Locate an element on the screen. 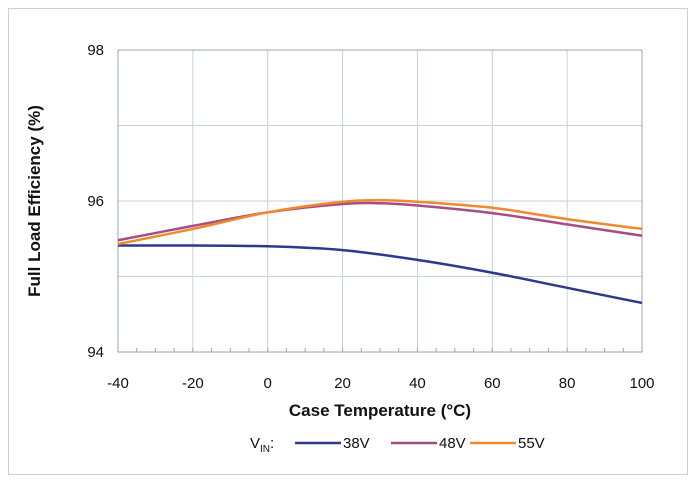  x-tick-label: 60 is located at coordinates (492, 383).